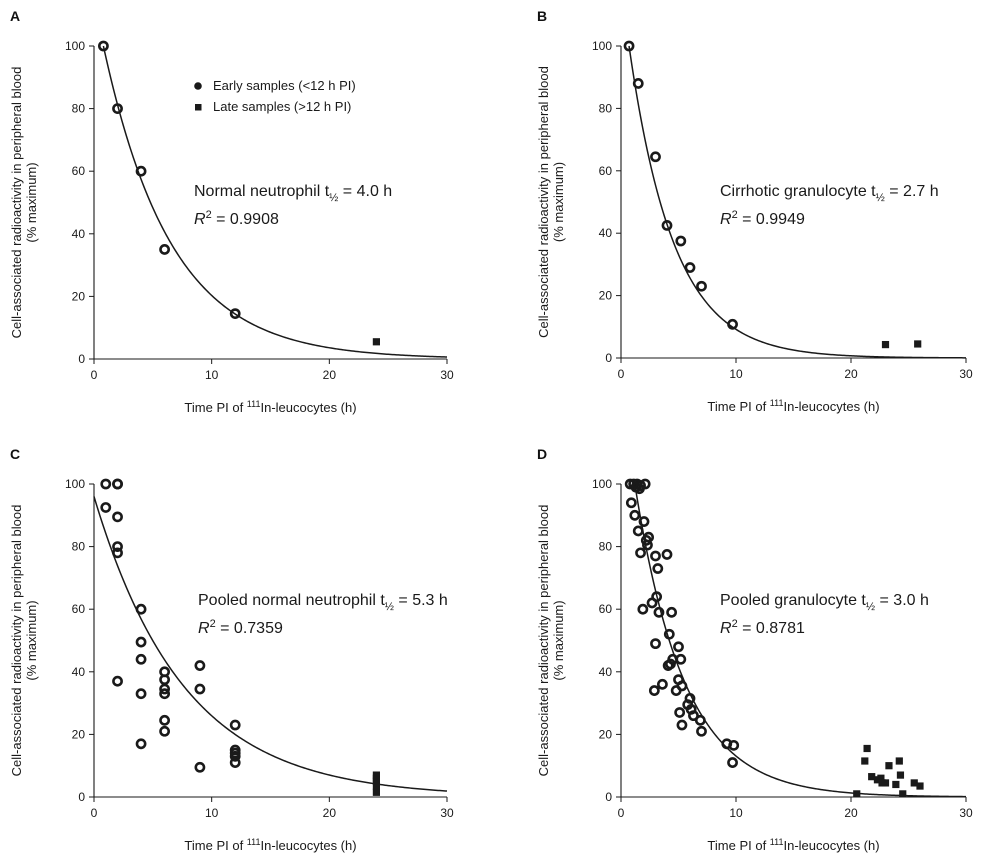 The height and width of the screenshot is (858, 983). What do you see at coordinates (198, 86) in the screenshot?
I see `legend-marker-circle` at bounding box center [198, 86].